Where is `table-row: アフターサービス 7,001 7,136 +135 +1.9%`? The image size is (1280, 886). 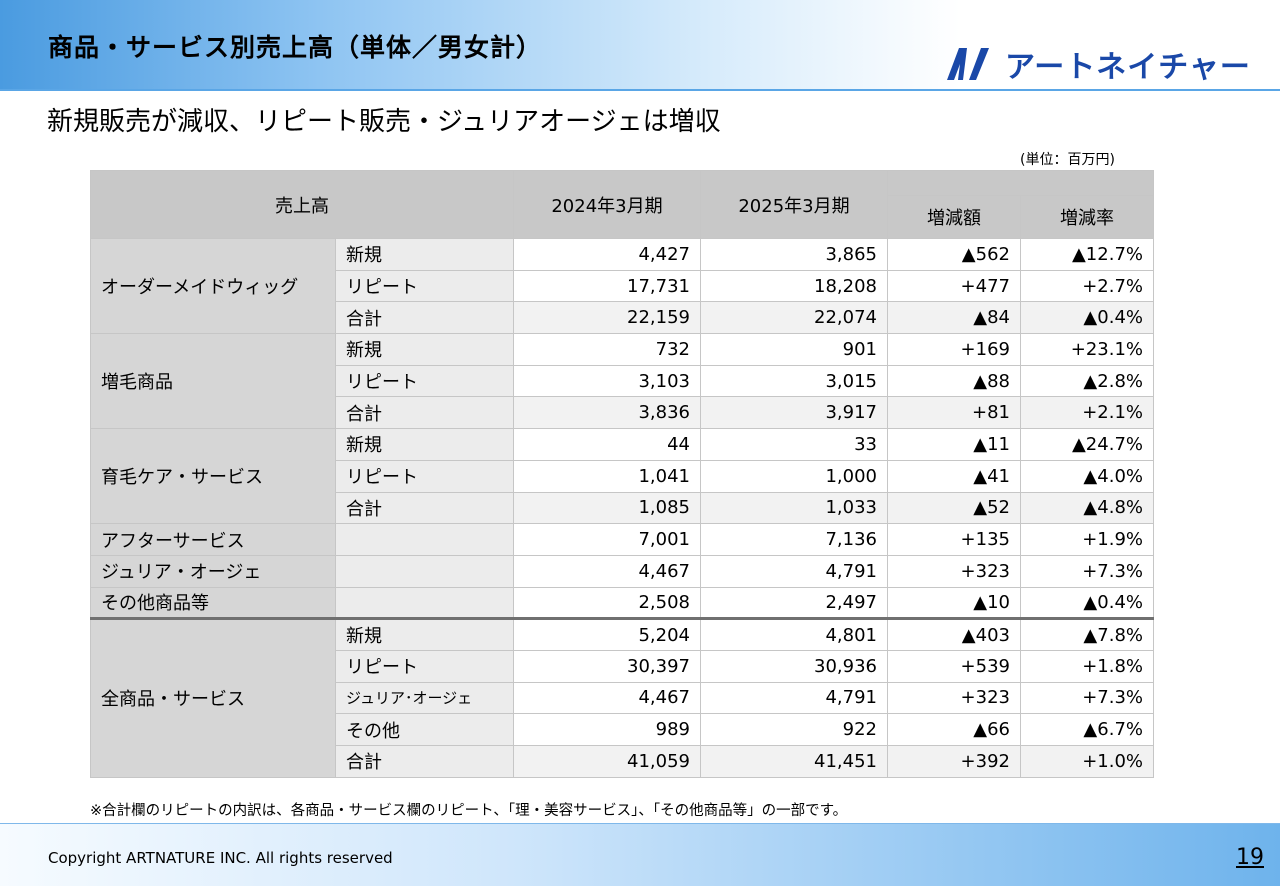
table-row: アフターサービス 7,001 7,136 +135 +1.9% is located at coordinates (622, 539).